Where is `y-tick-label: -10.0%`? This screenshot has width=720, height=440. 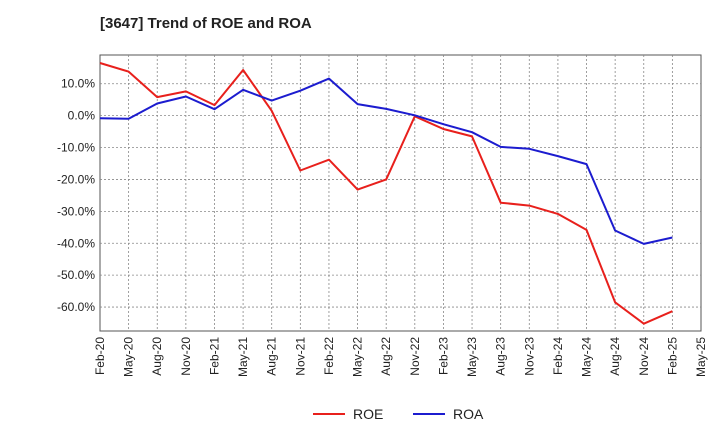 y-tick-label: -10.0% is located at coordinates (76, 148).